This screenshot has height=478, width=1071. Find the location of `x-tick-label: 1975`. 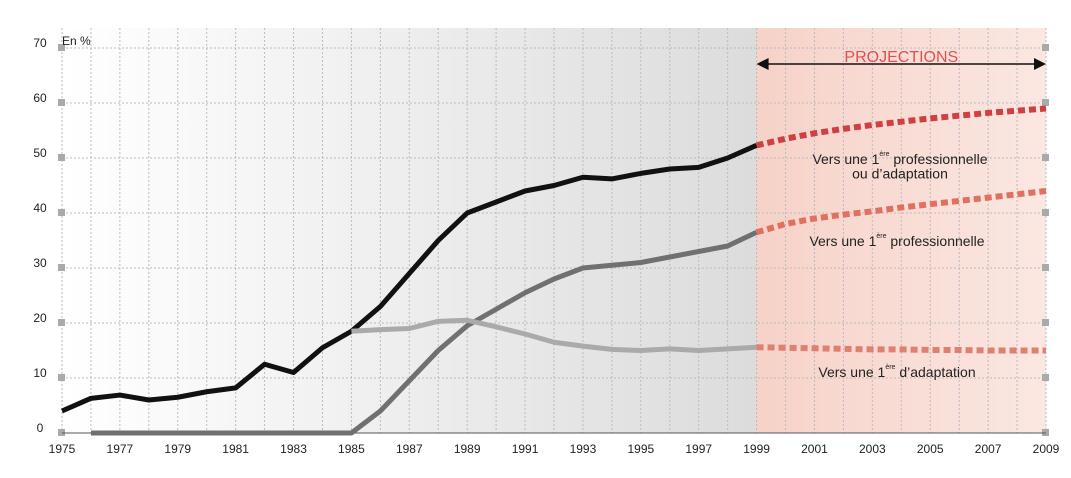

x-tick-label: 1975 is located at coordinates (62, 449).